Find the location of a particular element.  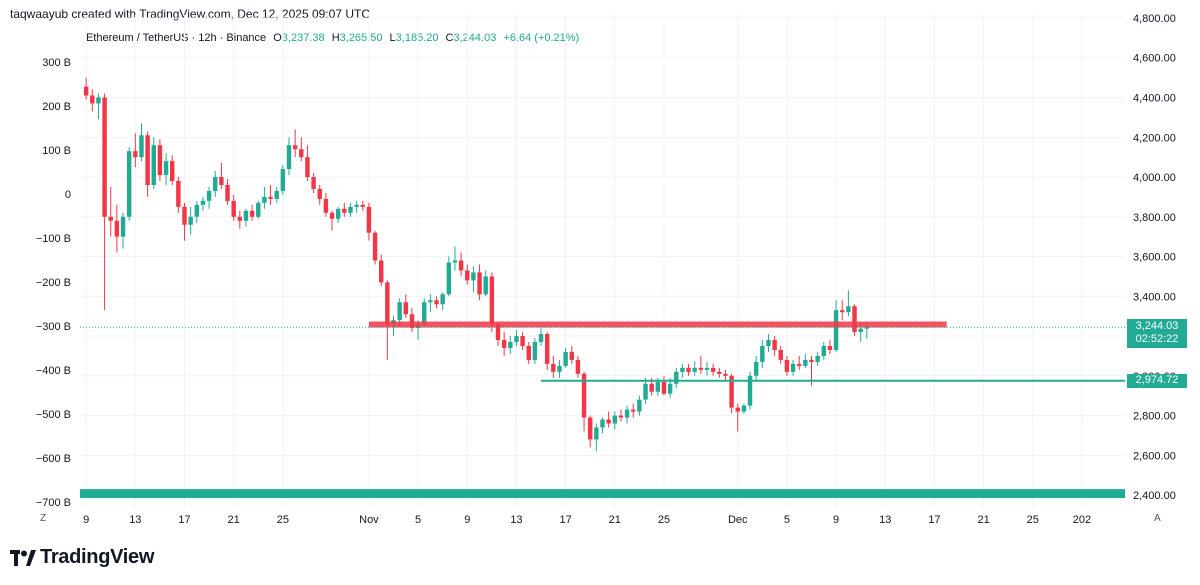

x-axis-label: 9 is located at coordinates (836, 520).